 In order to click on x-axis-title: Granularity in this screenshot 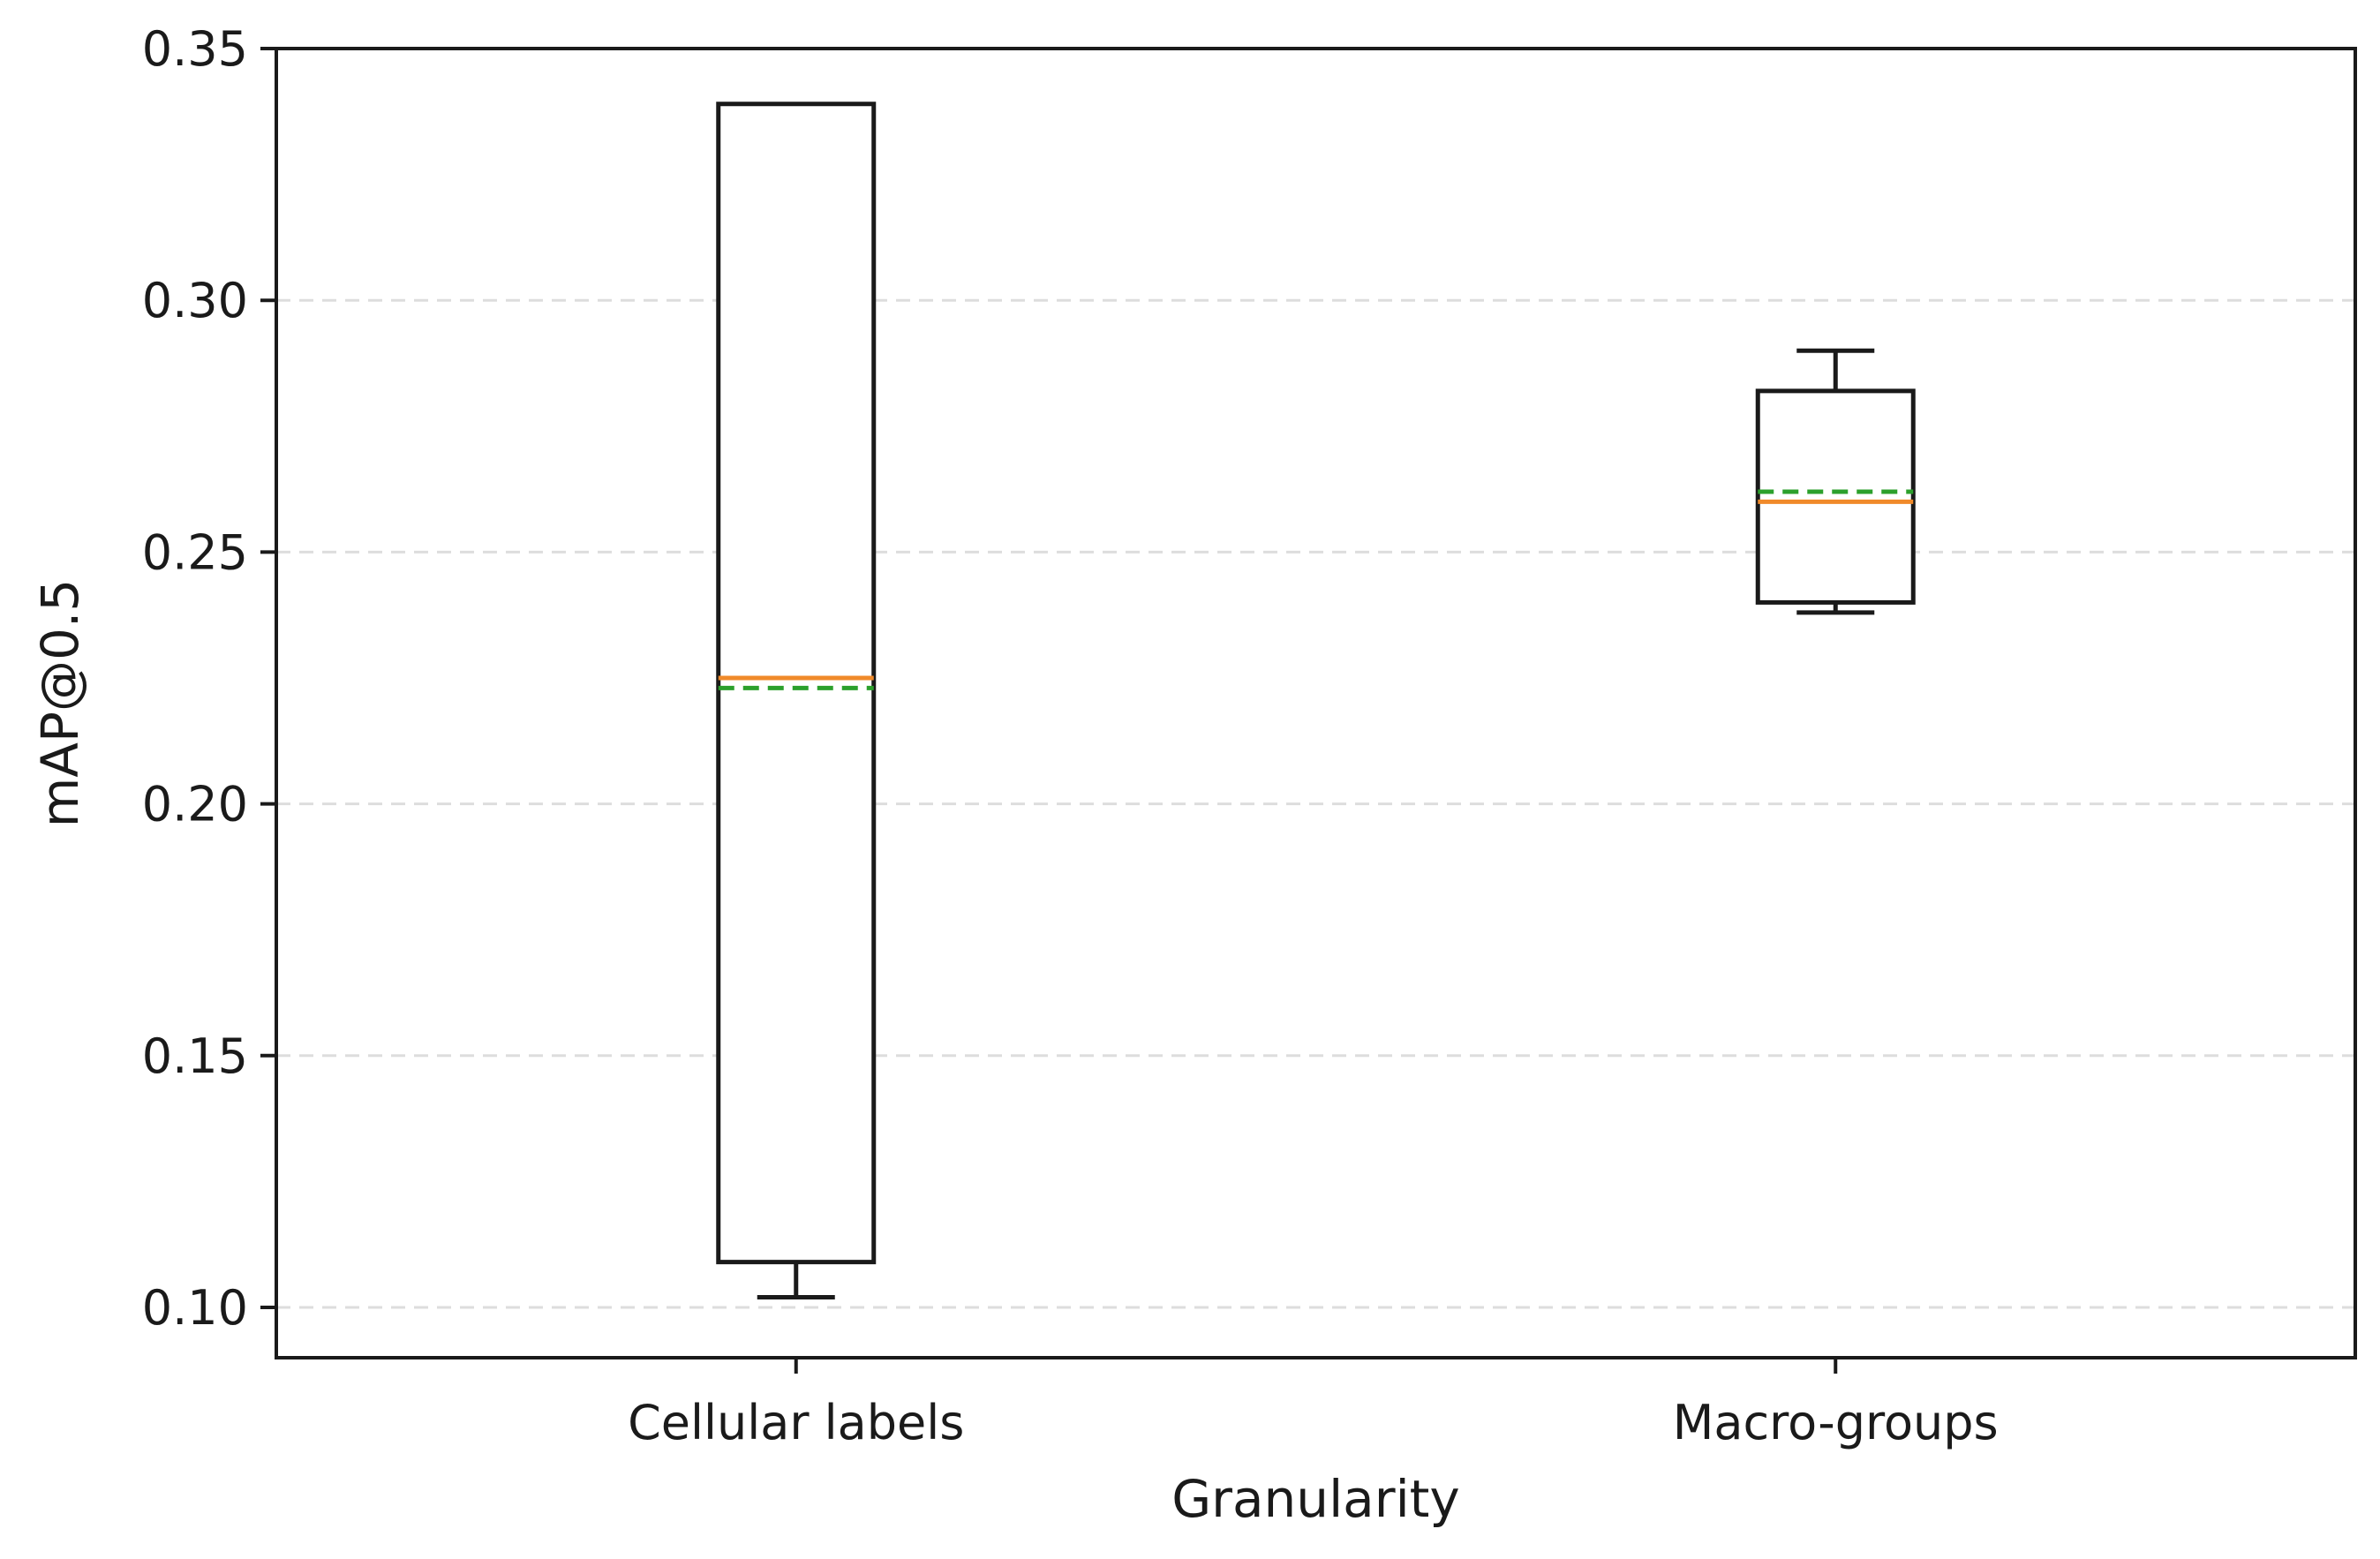, I will do `click(1315, 1499)`.